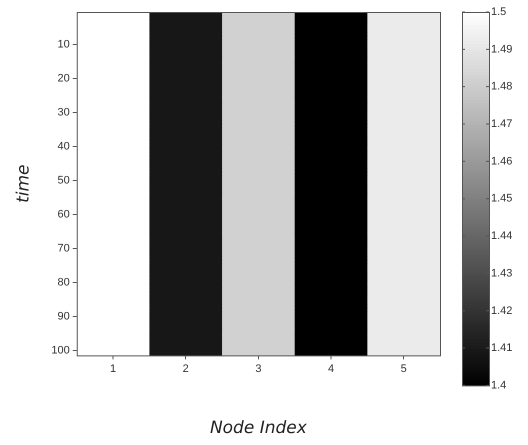 This screenshot has width=528, height=445. I want to click on x-tick-label: 2, so click(185, 369).